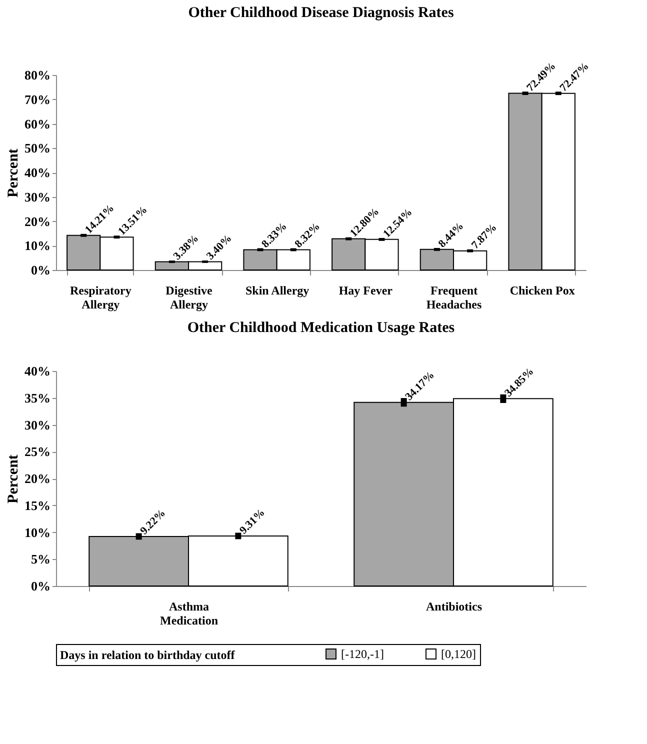 The image size is (647, 744). Describe the element at coordinates (37, 505) in the screenshot. I see `y-tick-label: 15%` at that location.